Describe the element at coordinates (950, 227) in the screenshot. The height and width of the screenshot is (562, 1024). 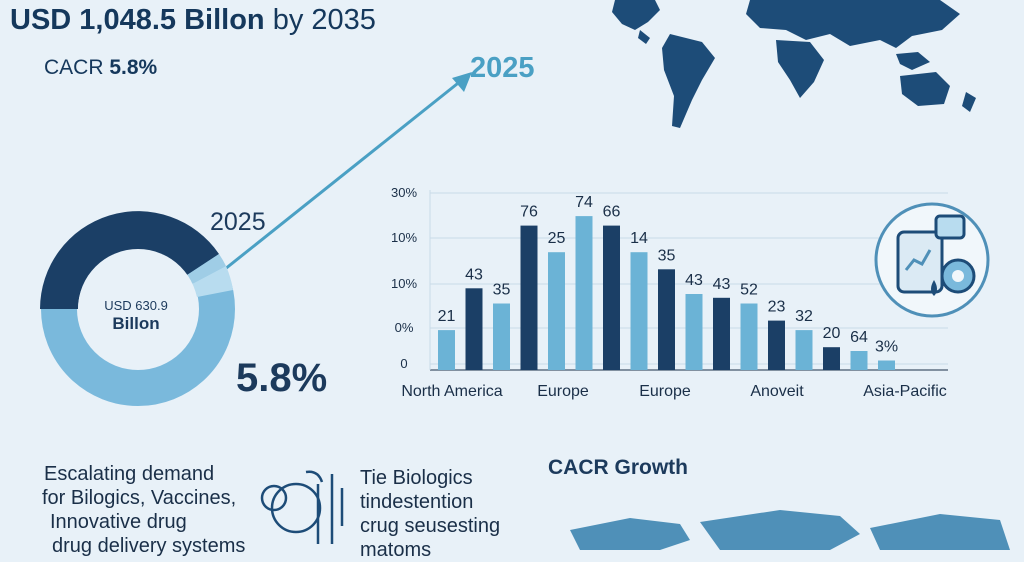
I see `icon-vial` at that location.